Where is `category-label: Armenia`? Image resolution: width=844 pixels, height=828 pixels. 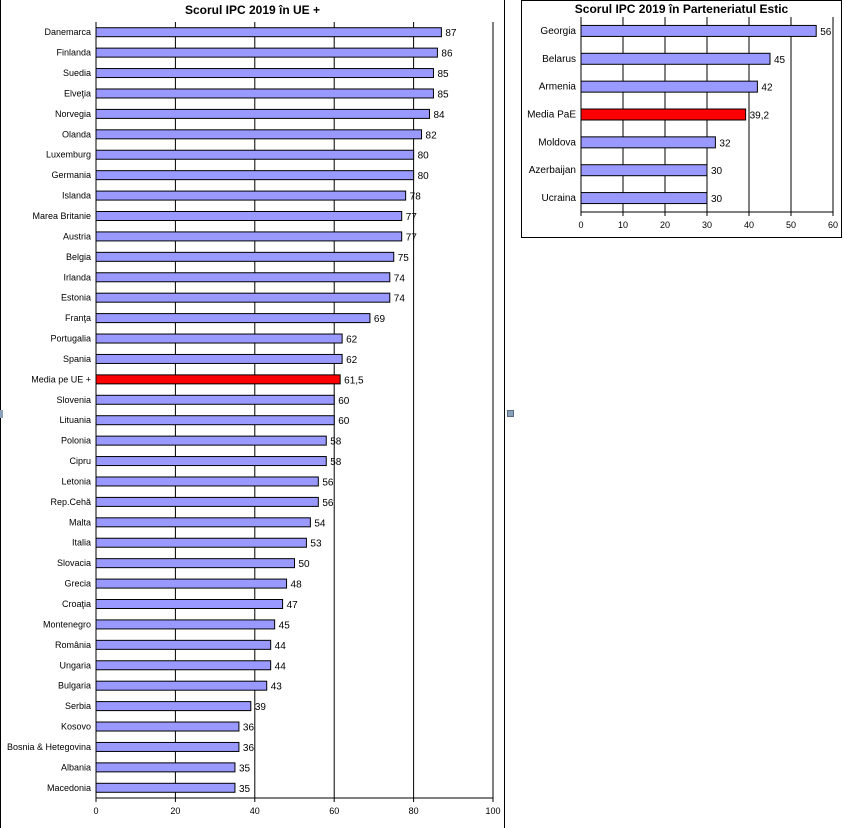
category-label: Armenia is located at coordinates (558, 87).